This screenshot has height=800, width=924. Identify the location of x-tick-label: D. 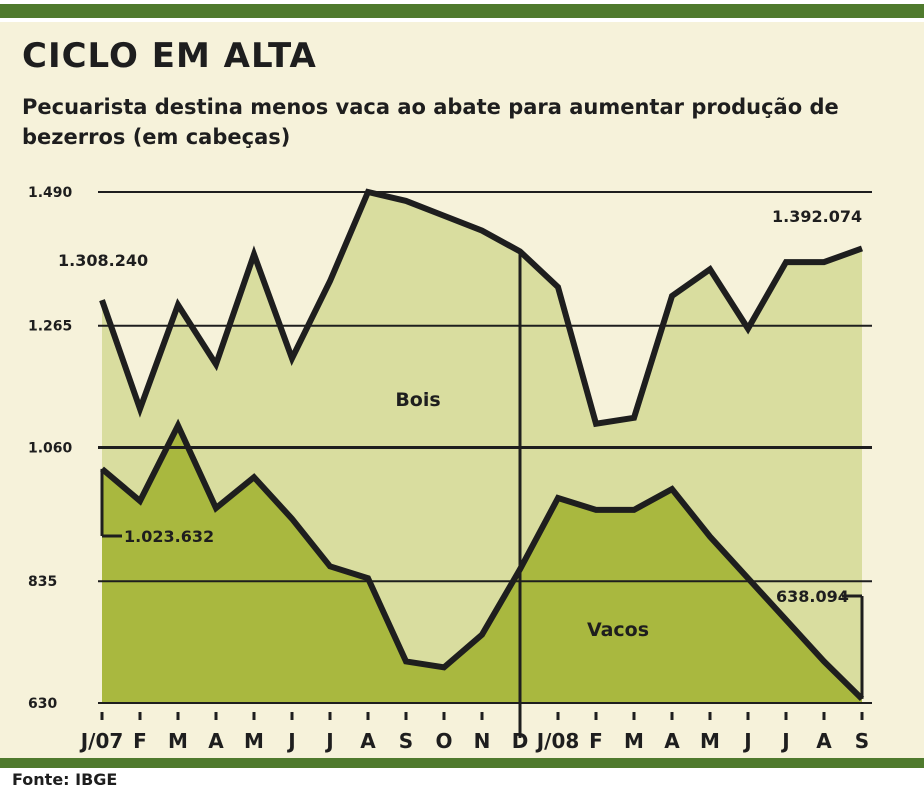
(520, 741).